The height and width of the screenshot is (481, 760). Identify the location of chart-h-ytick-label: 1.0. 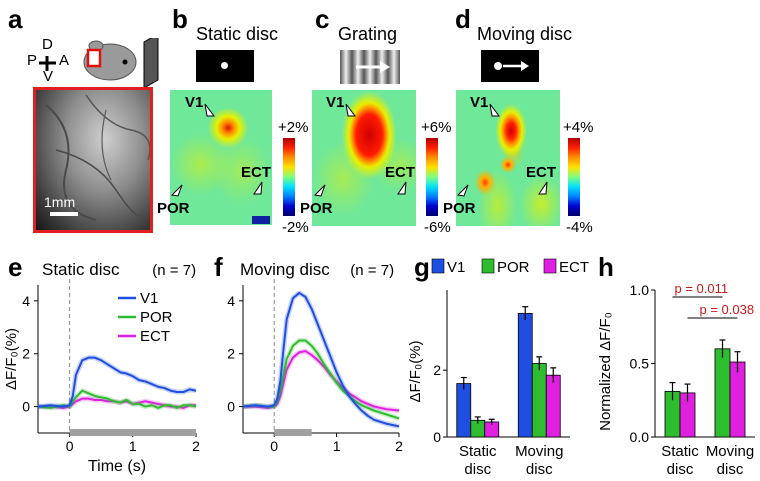
(640, 290).